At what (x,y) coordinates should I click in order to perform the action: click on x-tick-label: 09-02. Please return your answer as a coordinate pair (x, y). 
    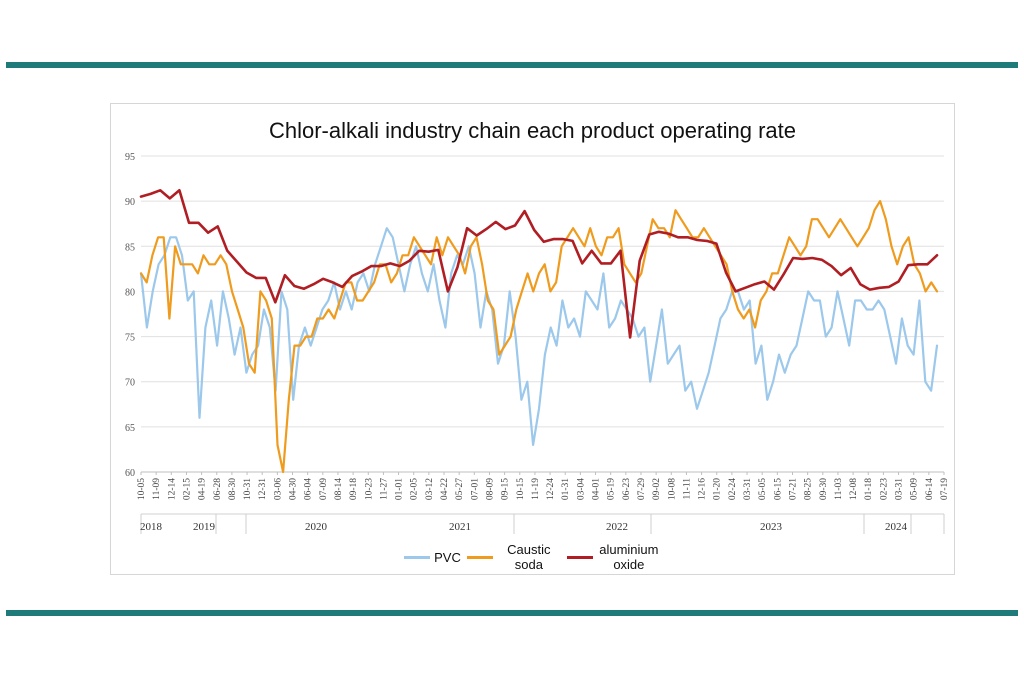
    Looking at the image, I should click on (657, 489).